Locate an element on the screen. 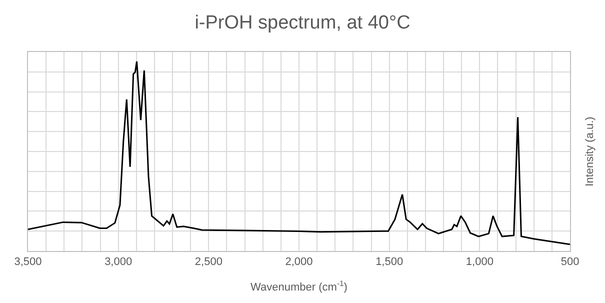  x-tick-label: 1,500 is located at coordinates (390, 262).